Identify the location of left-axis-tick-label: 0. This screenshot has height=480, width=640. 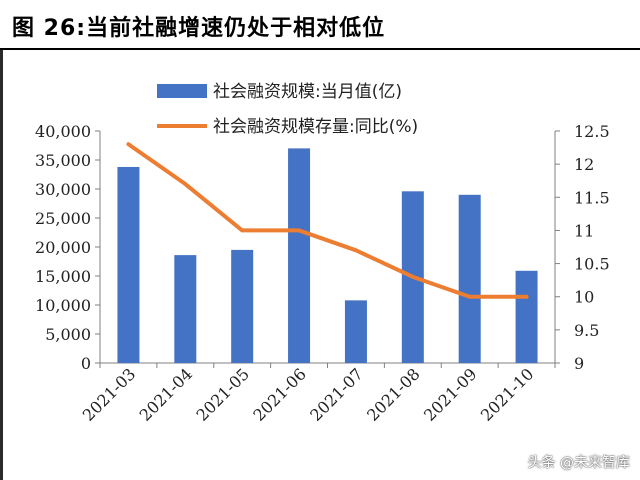
(86, 363).